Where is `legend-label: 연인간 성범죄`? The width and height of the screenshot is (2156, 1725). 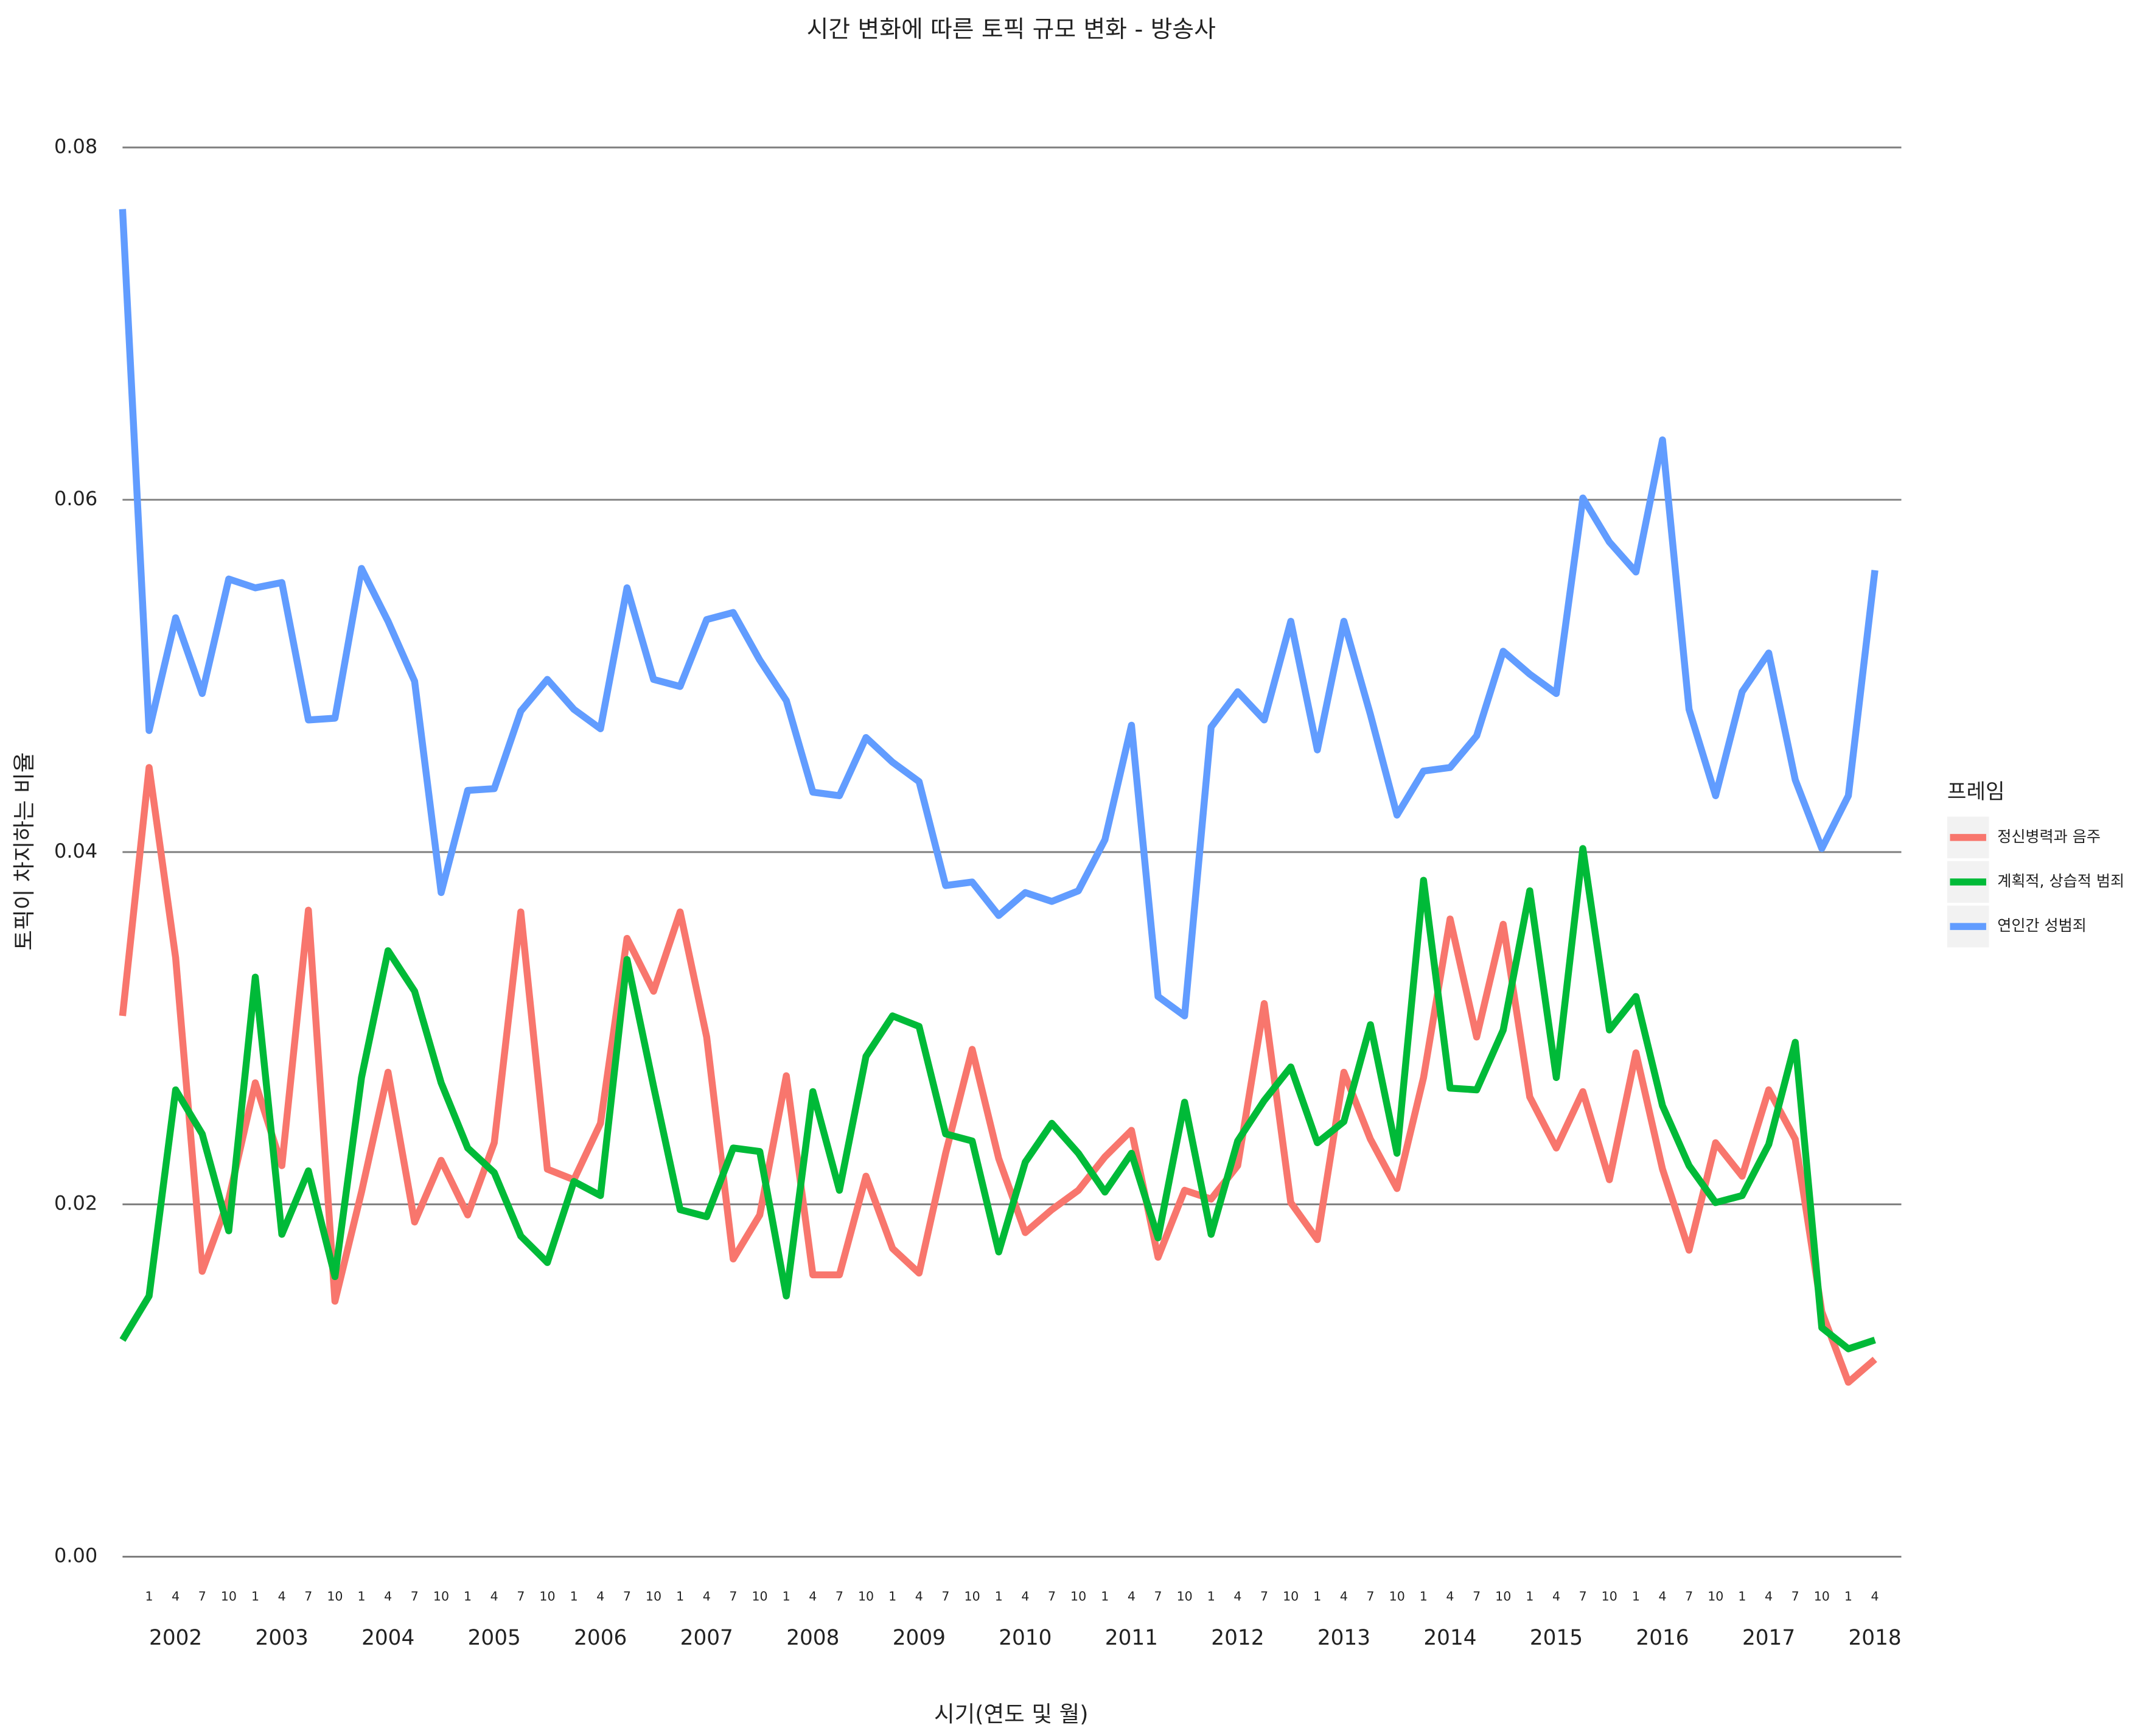
legend-label: 연인간 성범죄 is located at coordinates (2042, 925).